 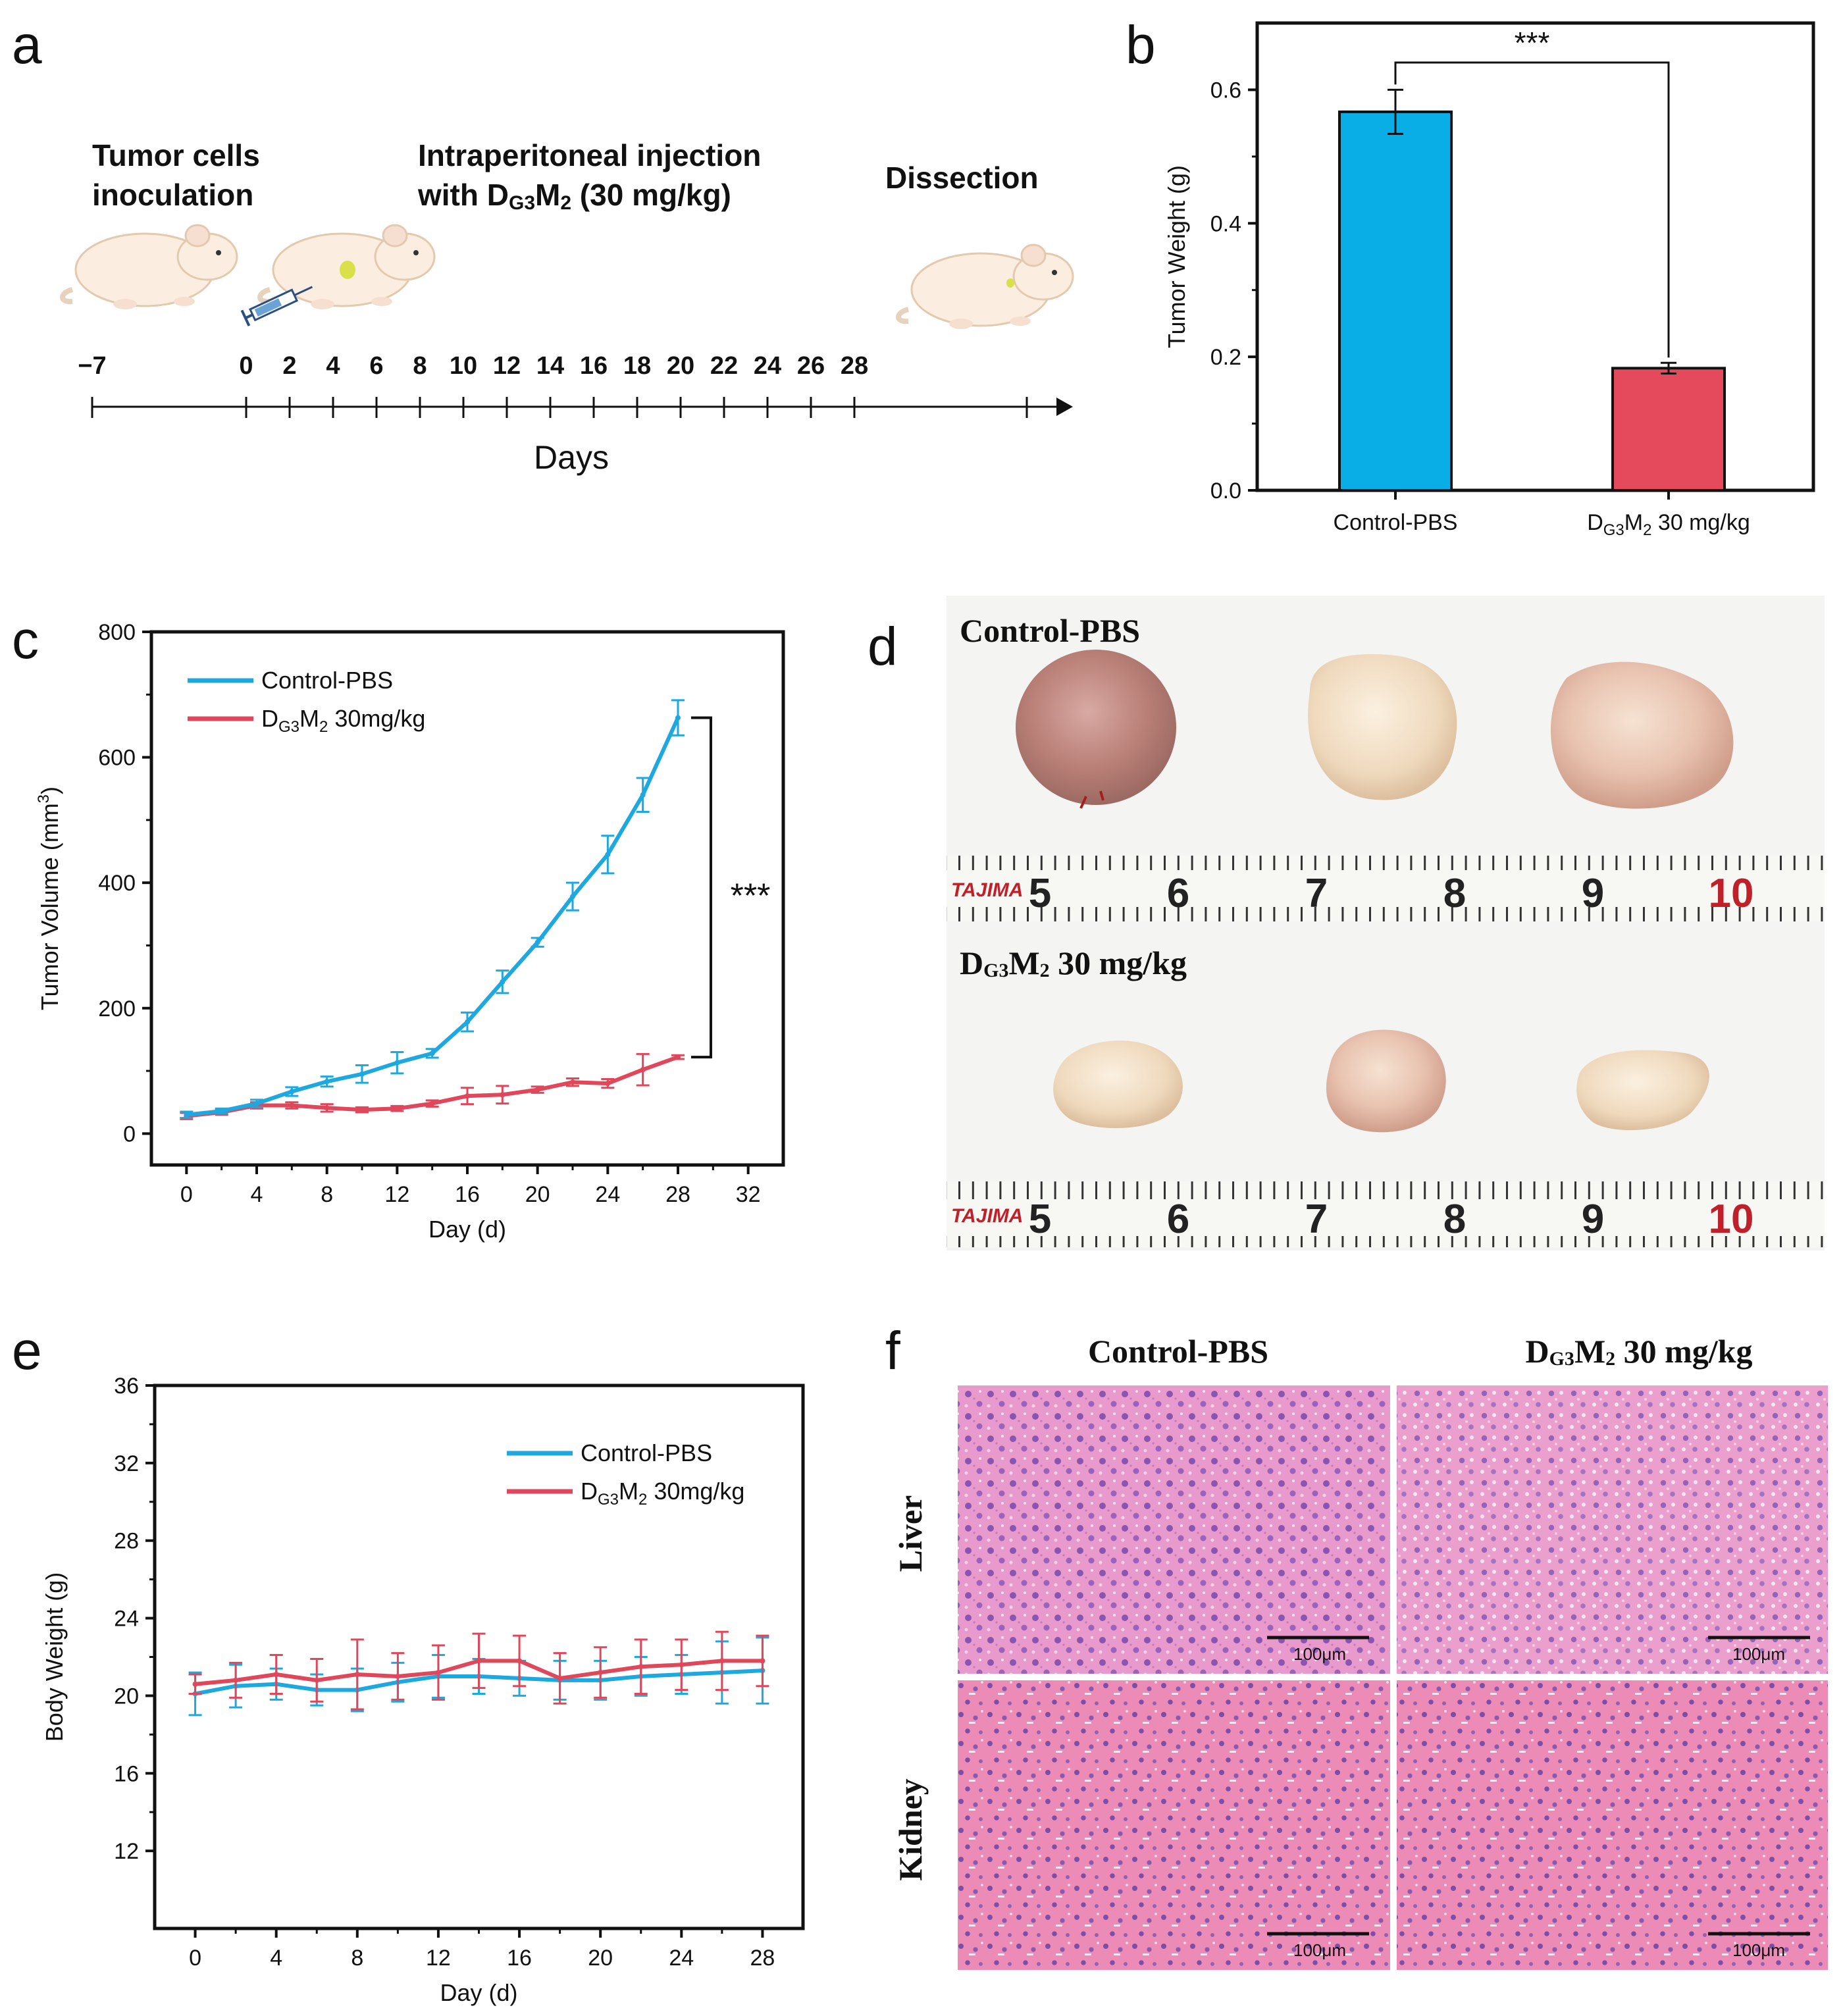 I want to click on timeline-tick-label: 20, so click(x=680, y=366).